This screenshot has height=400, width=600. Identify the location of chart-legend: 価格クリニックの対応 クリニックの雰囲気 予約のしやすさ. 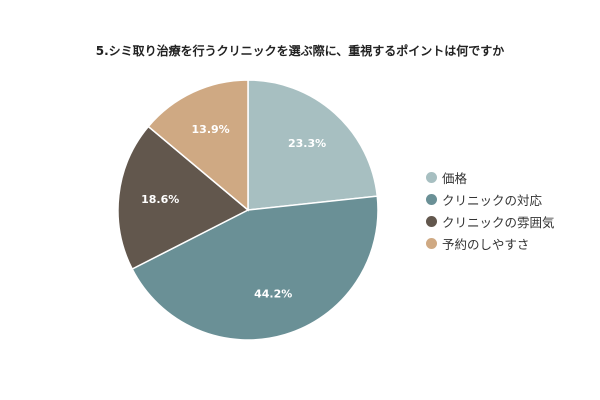
(490, 210).